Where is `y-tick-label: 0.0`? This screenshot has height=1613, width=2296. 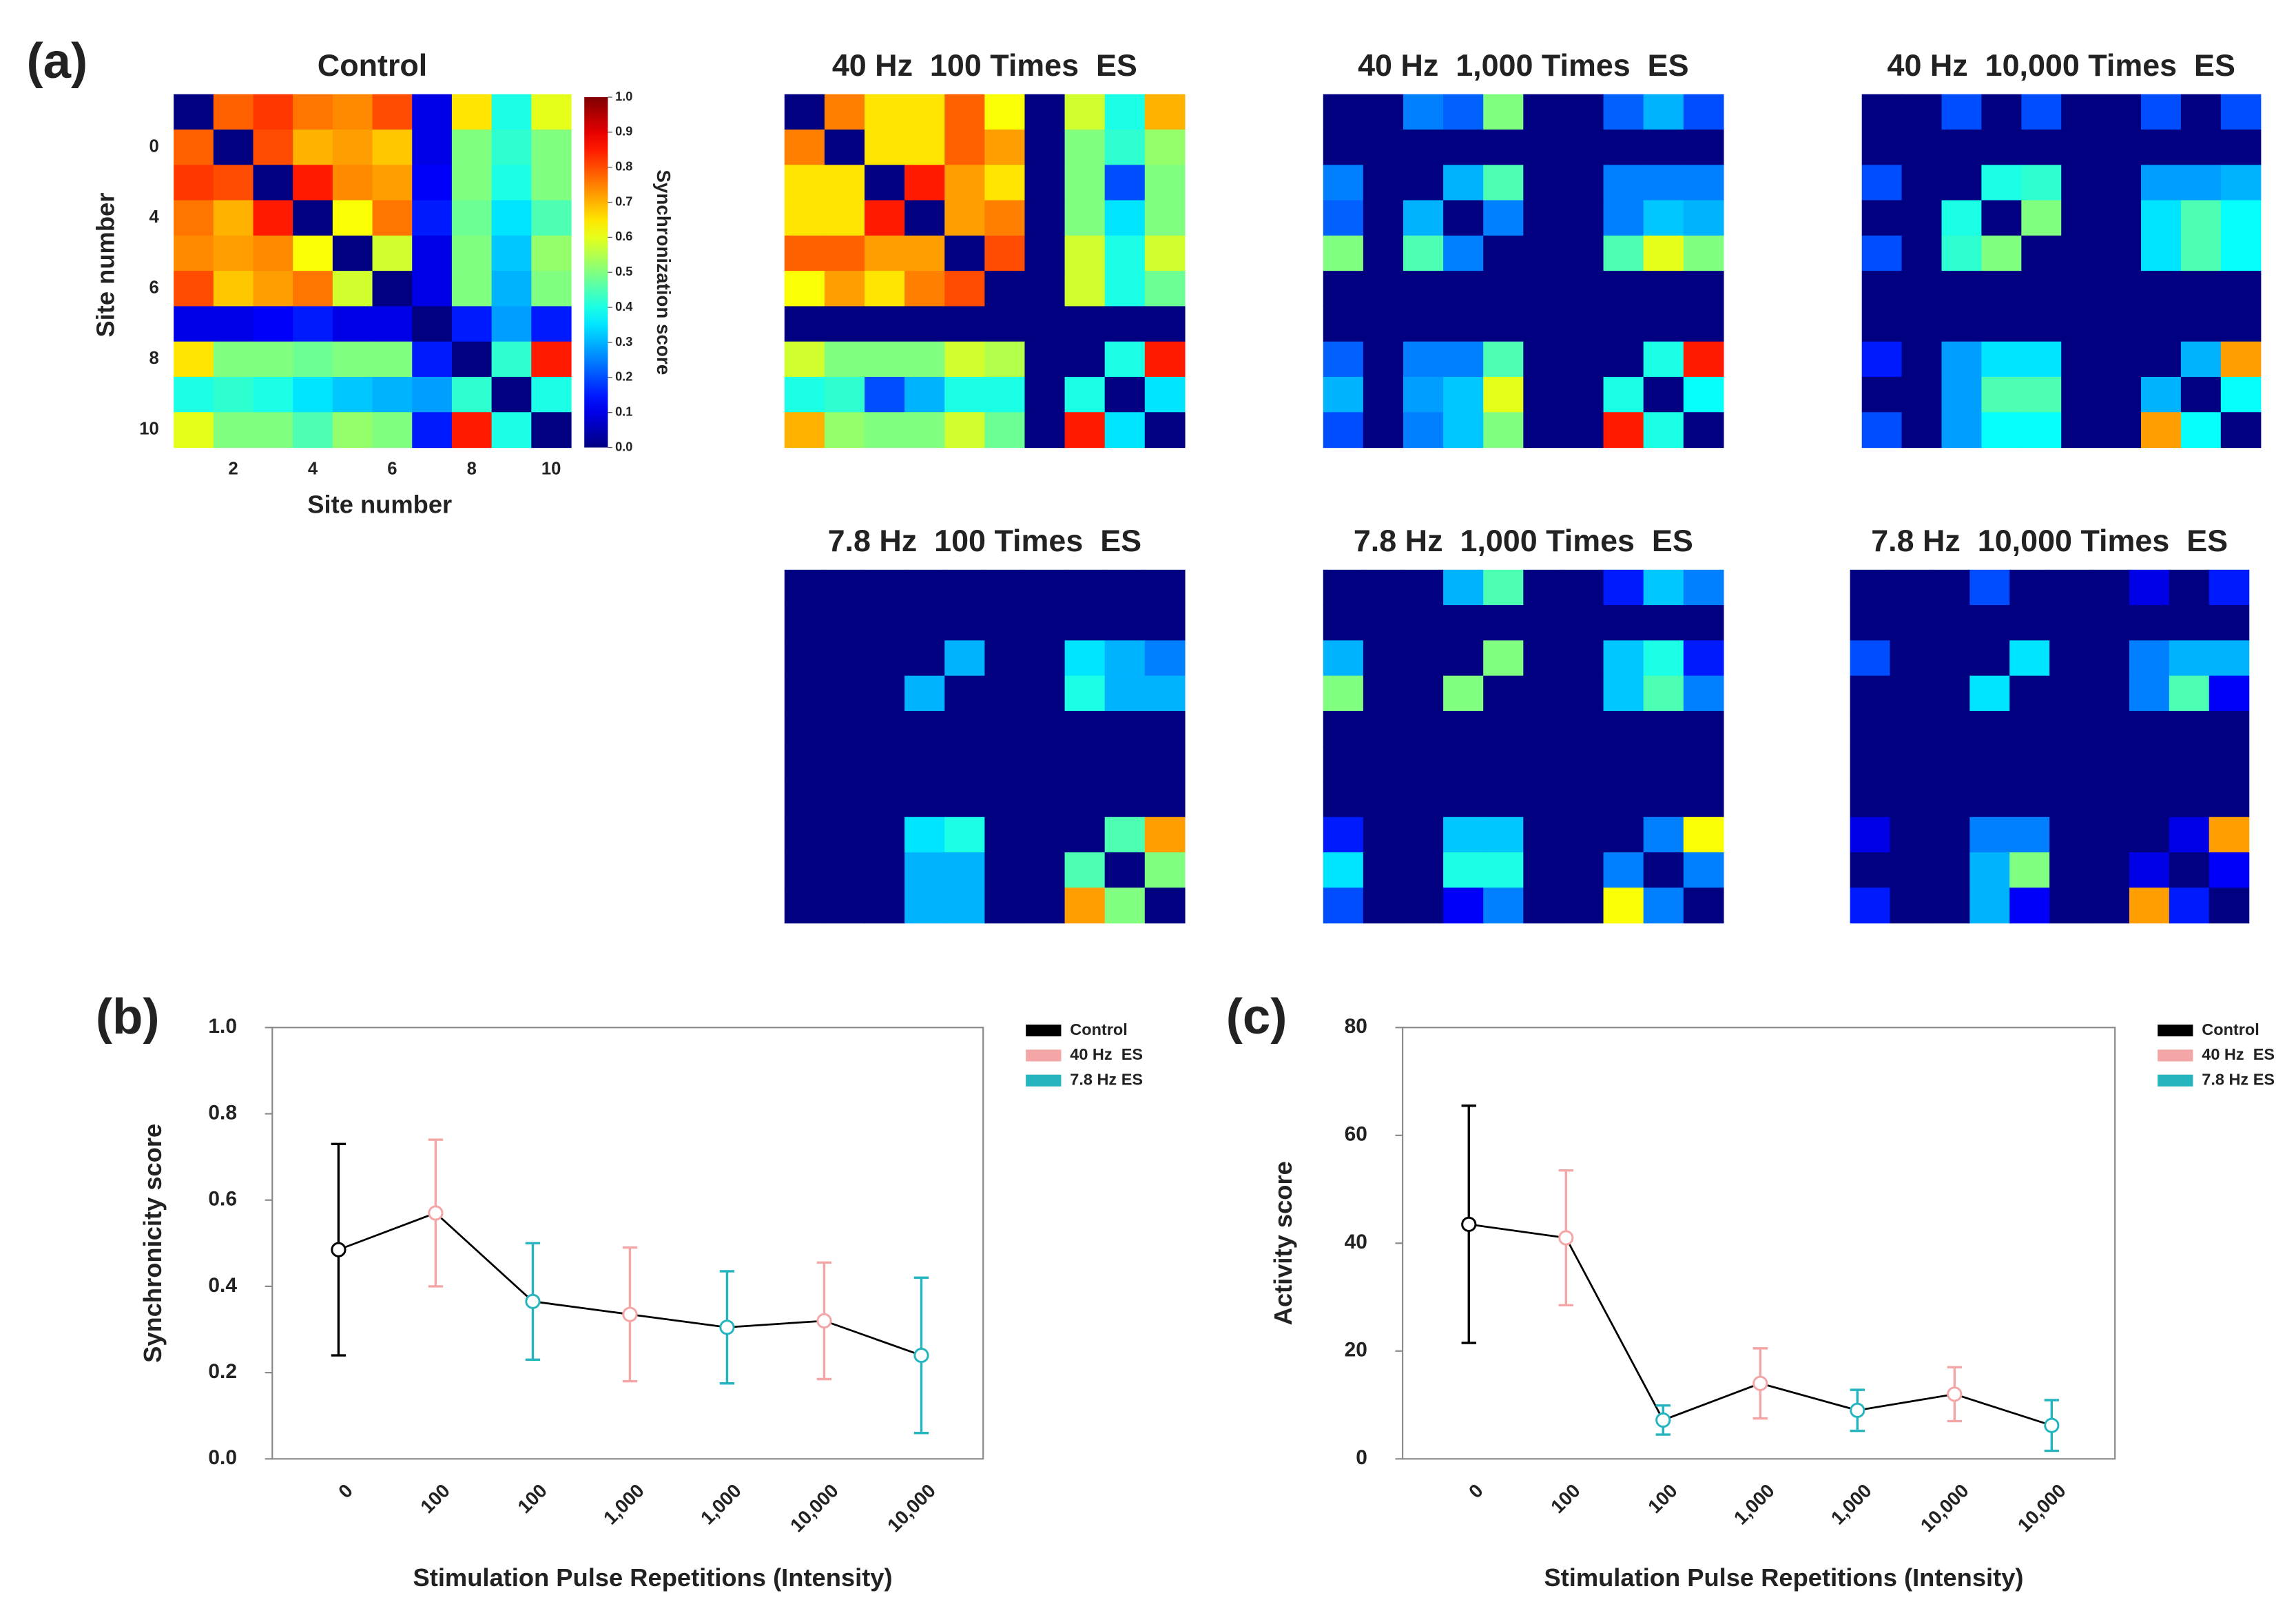
y-tick-label: 0.0 is located at coordinates (222, 1457).